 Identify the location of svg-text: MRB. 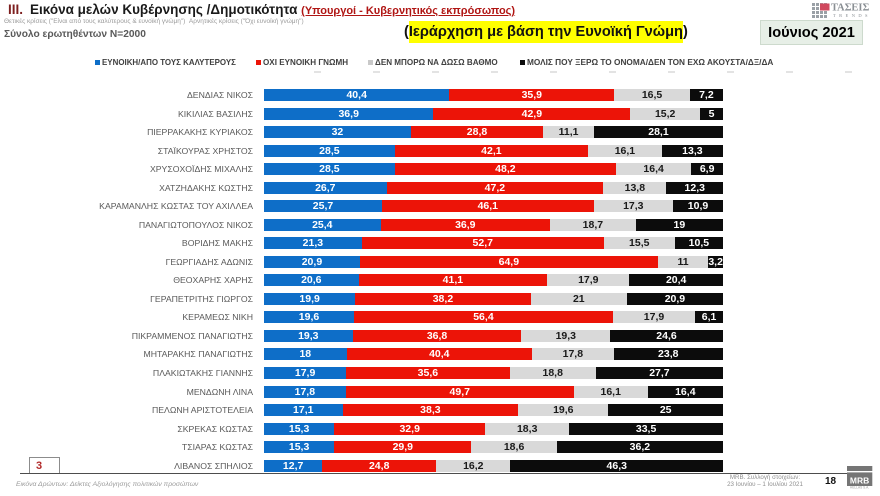
(859, 480).